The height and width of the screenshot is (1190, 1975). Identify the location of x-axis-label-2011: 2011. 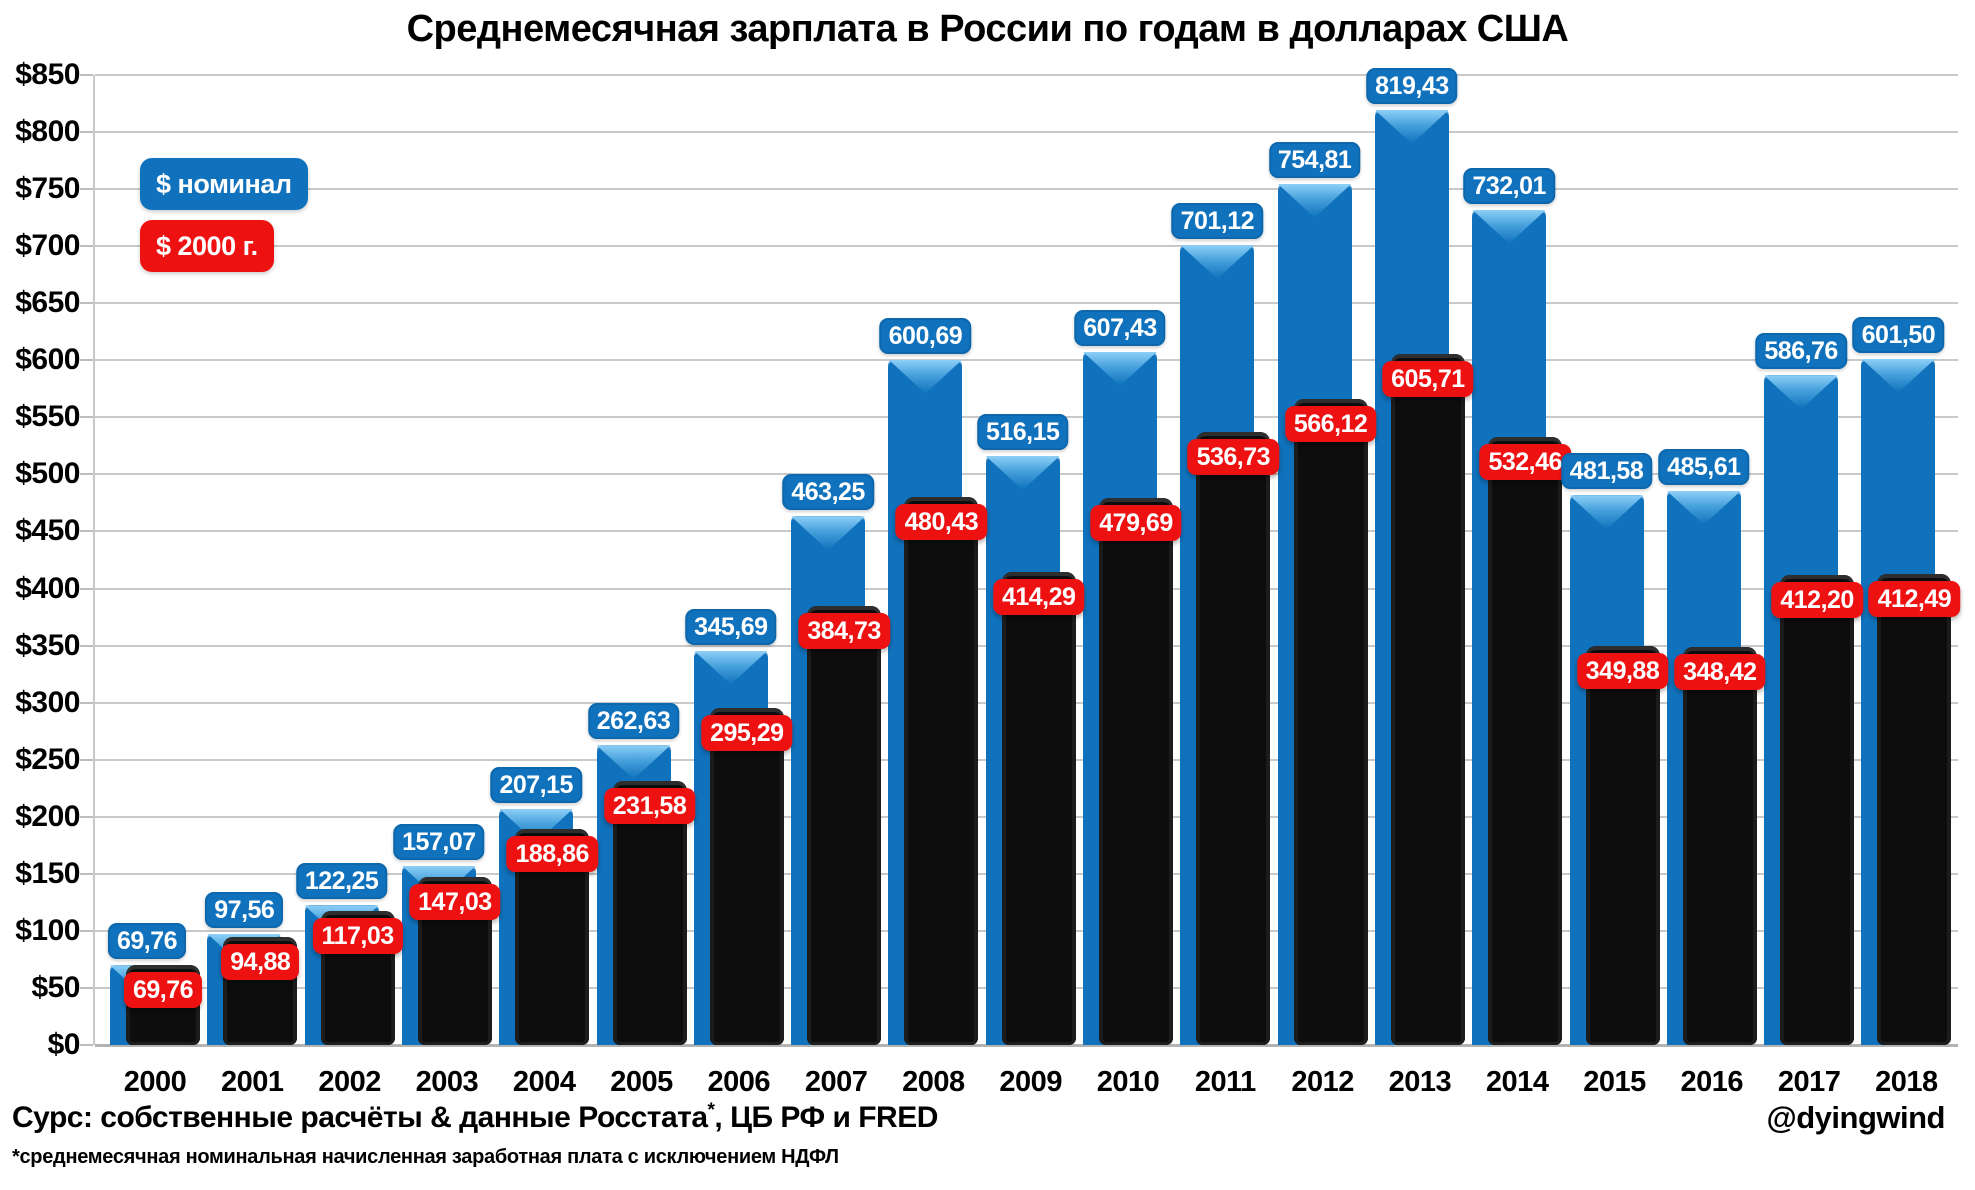
(1225, 1082).